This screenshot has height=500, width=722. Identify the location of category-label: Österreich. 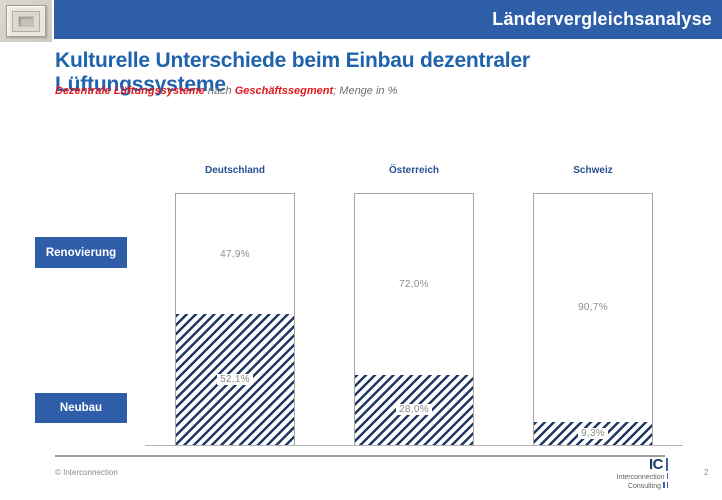
(414, 170).